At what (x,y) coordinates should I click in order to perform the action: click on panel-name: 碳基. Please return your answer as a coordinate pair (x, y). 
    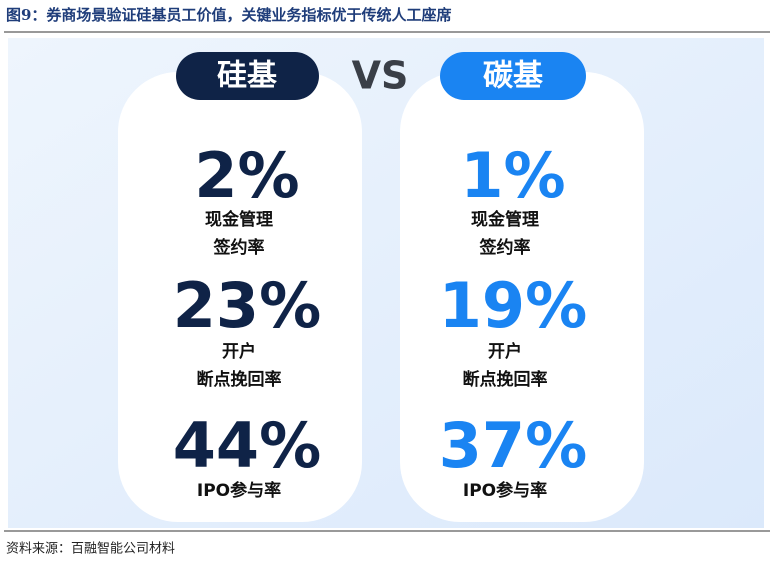
    Looking at the image, I should click on (513, 76).